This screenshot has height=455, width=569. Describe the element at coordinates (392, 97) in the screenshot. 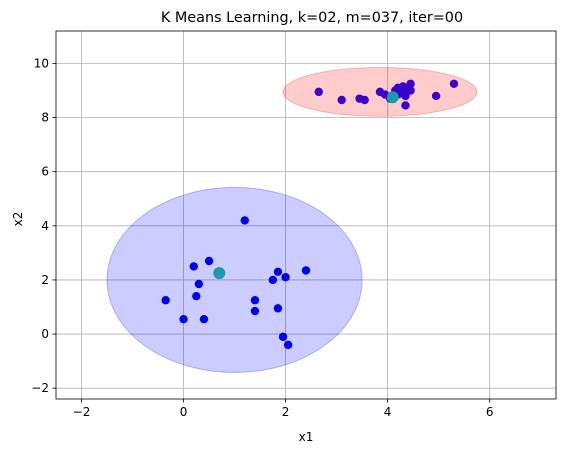

I see `cluster-1-centroid` at that location.